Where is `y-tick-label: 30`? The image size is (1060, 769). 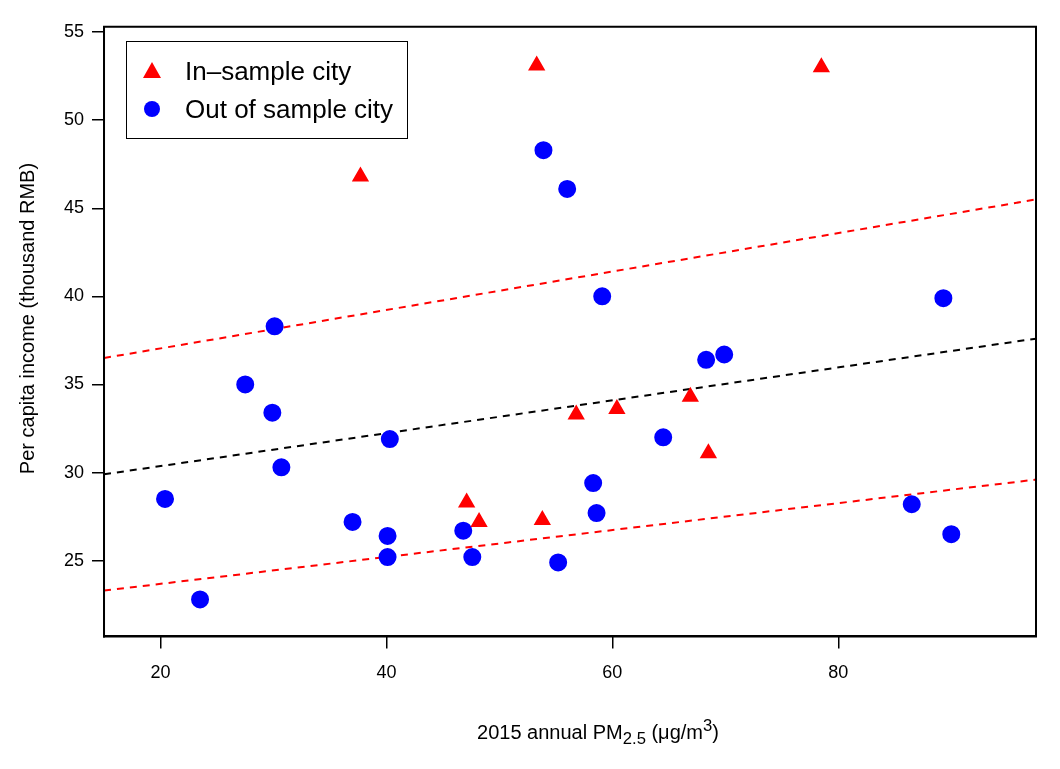 y-tick-label: 30 is located at coordinates (74, 471).